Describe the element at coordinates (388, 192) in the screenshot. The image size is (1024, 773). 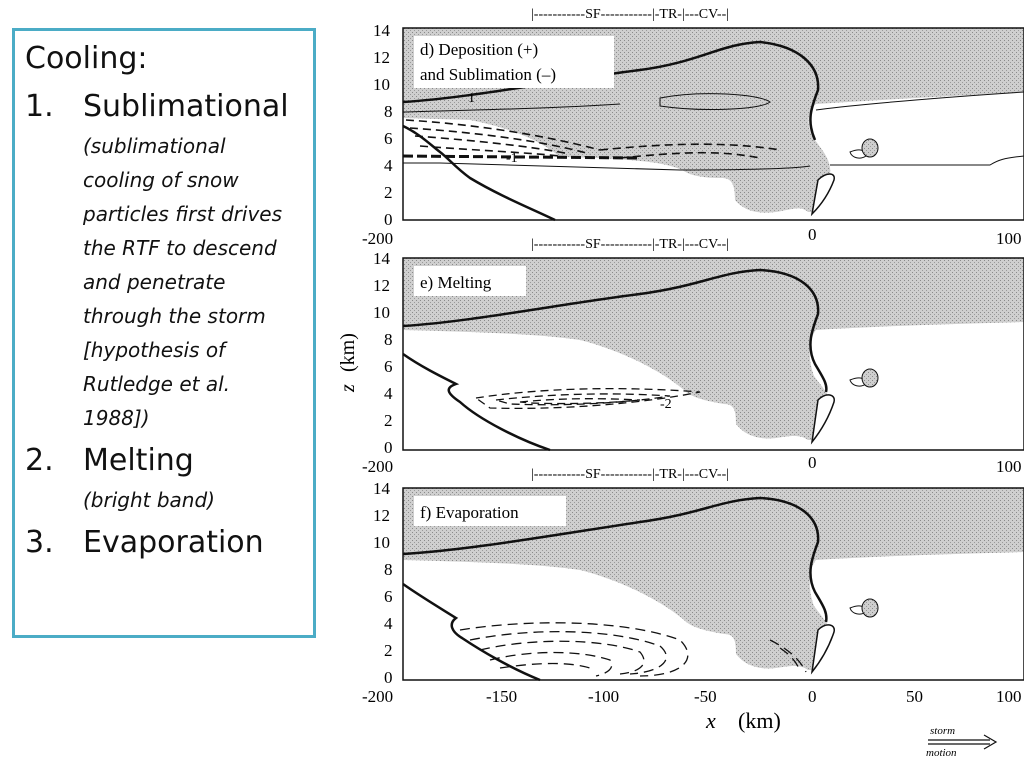
I see `y-tick-d-2: 2` at that location.